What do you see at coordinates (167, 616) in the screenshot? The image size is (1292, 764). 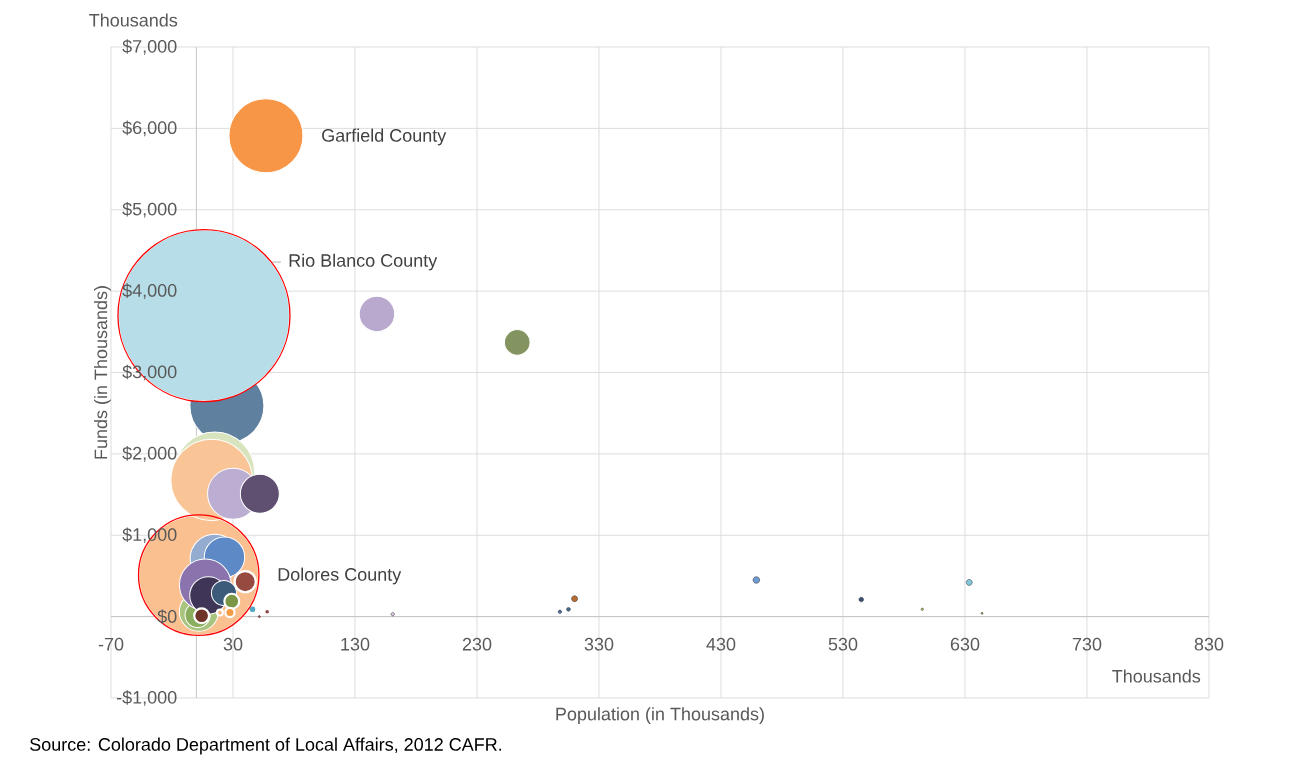 I see `y-tick-label: $0` at bounding box center [167, 616].